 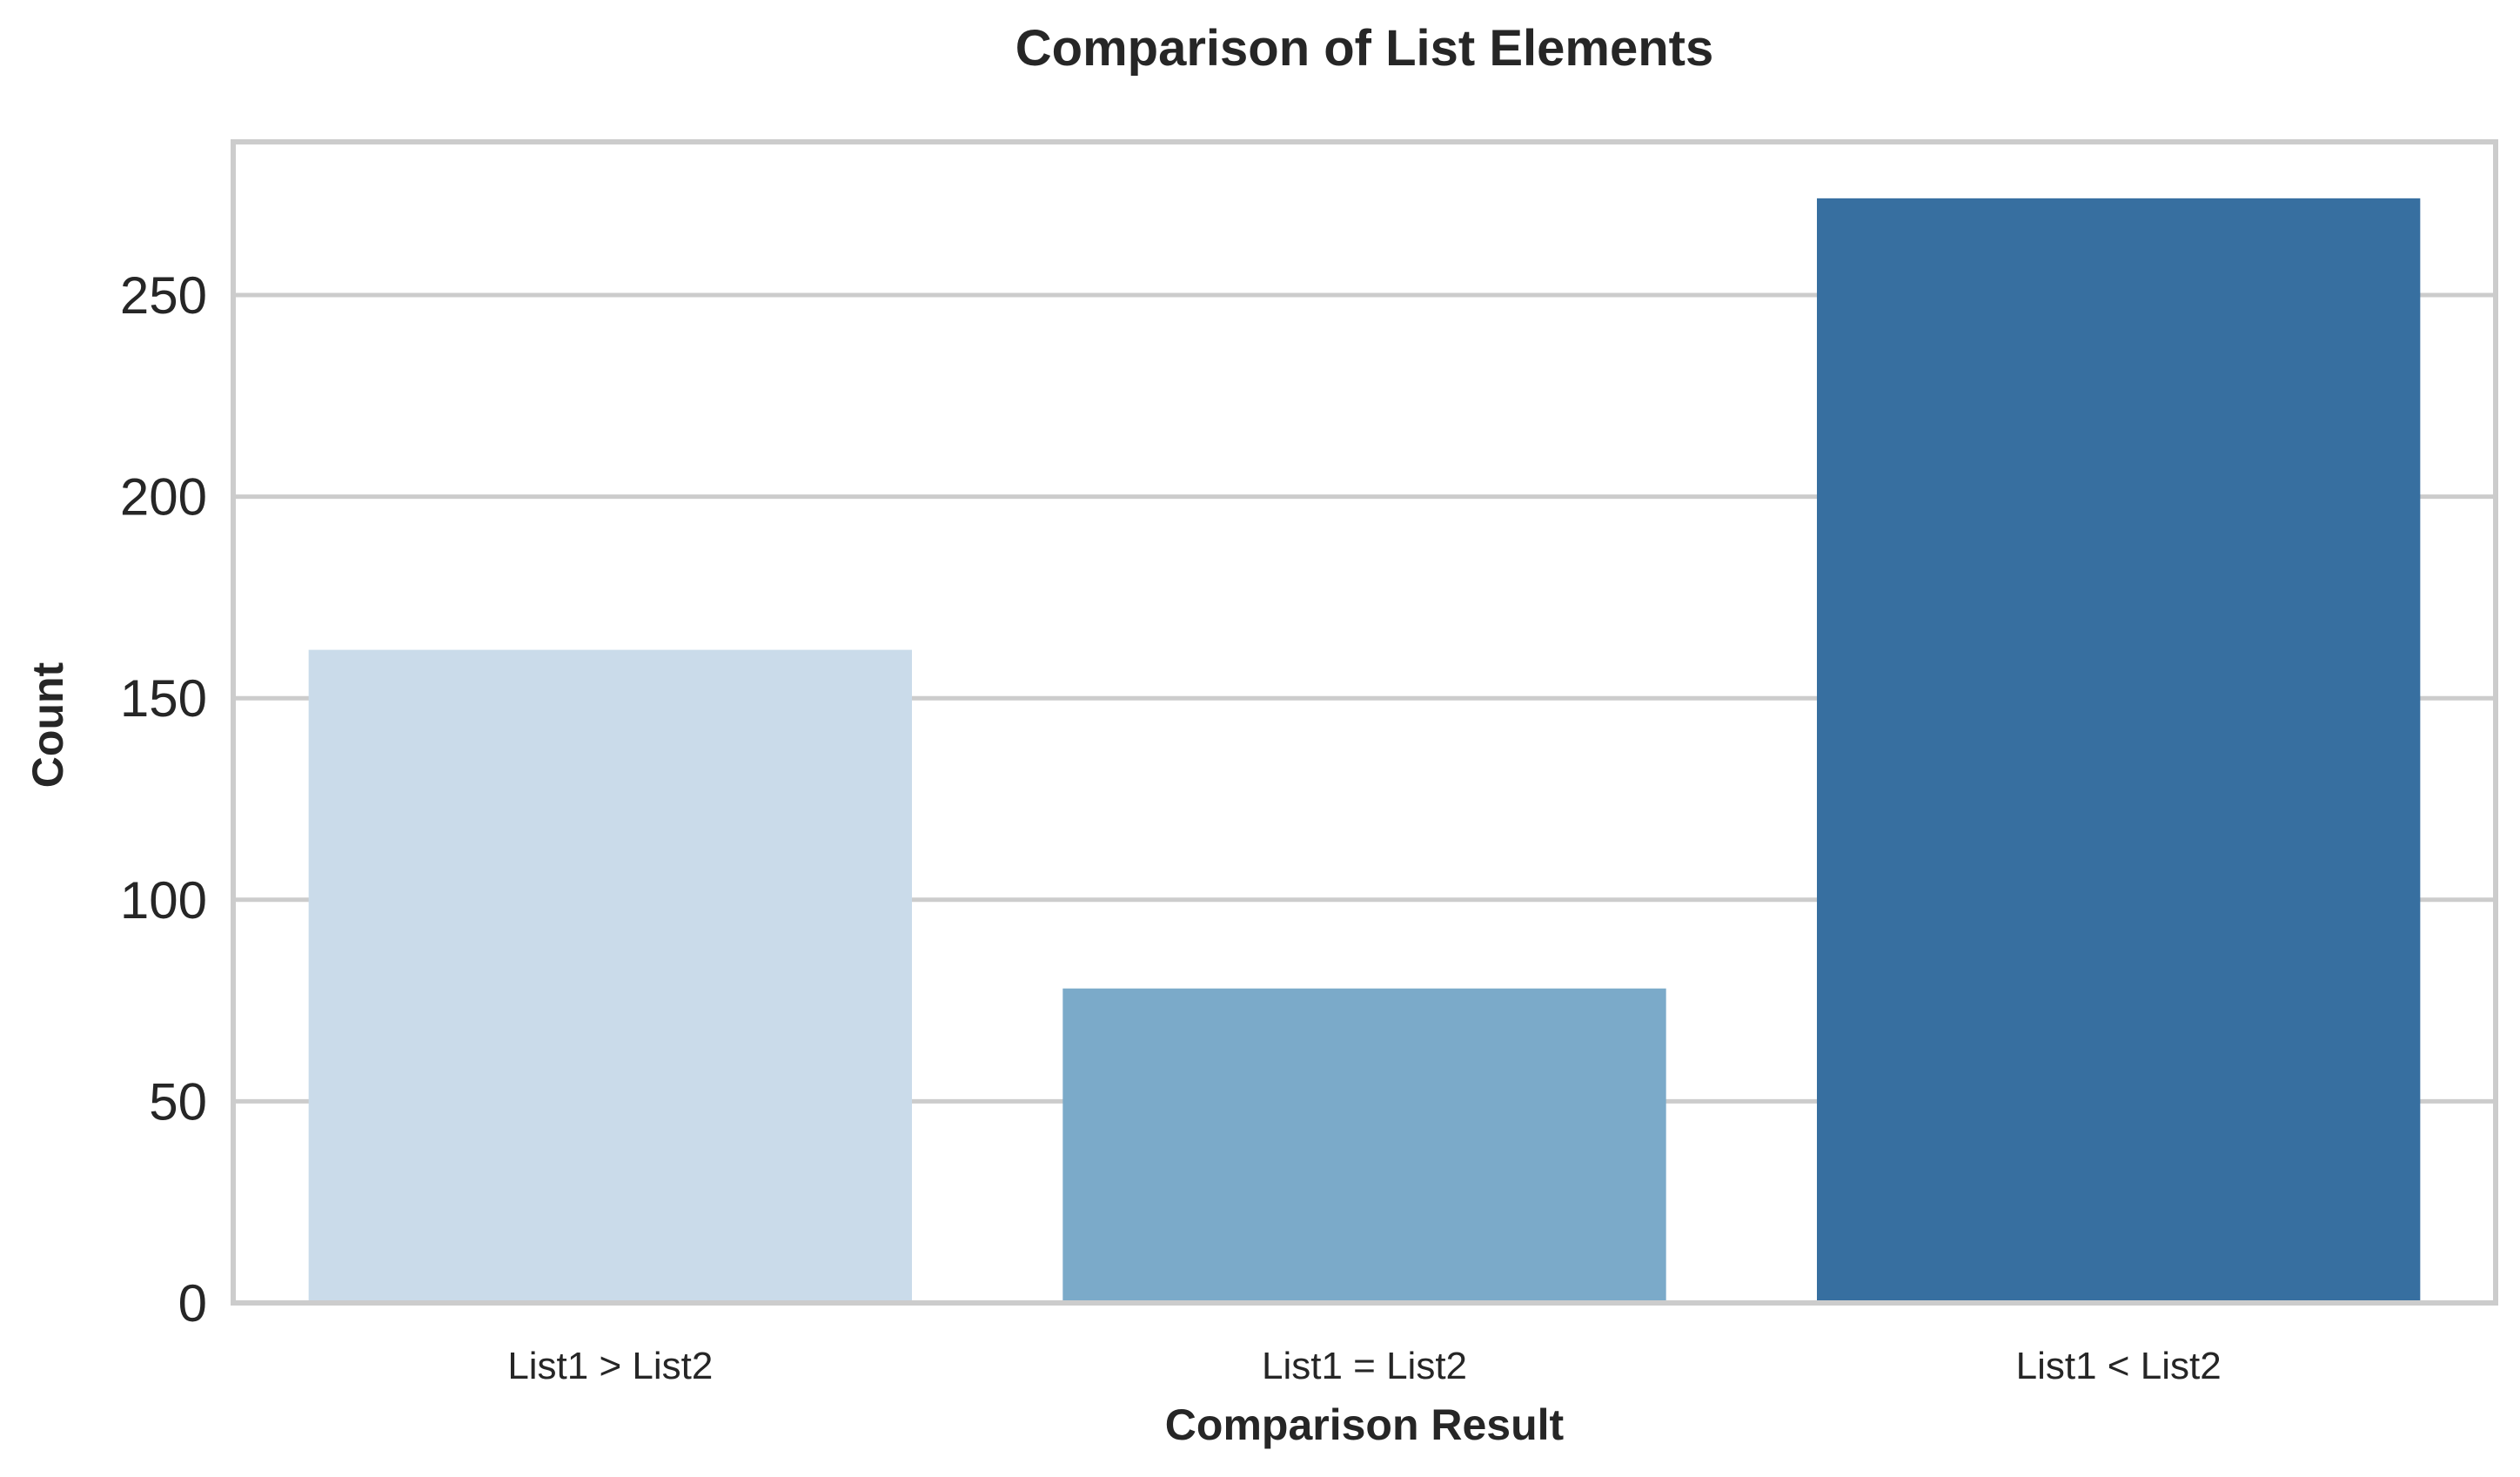 I want to click on y-tick-label-50: 50, so click(x=178, y=1101).